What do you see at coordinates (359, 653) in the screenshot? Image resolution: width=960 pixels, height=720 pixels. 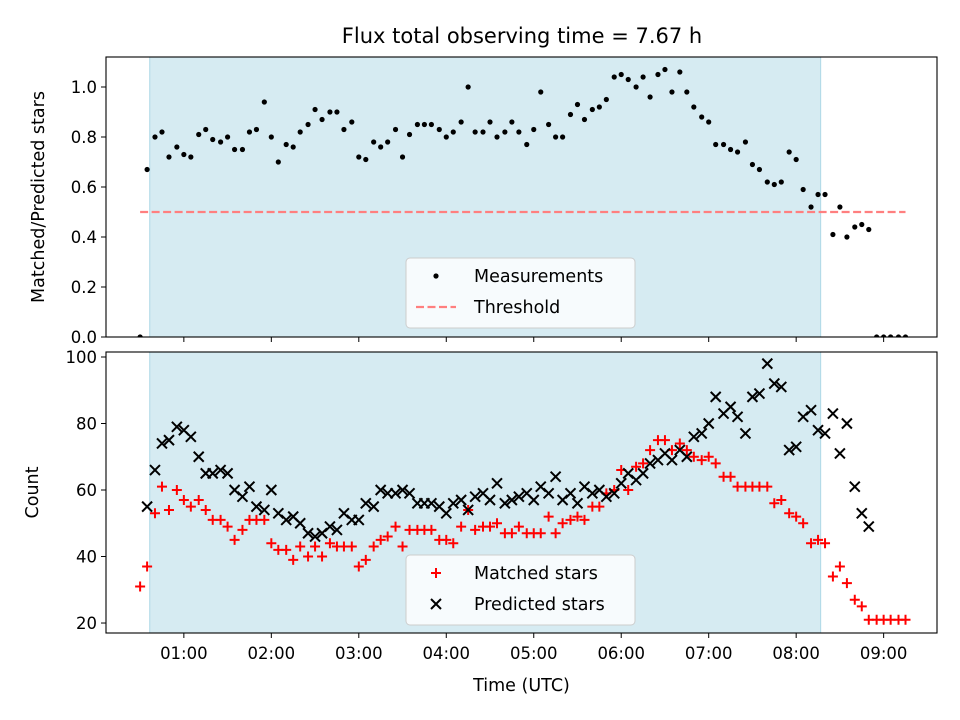 I see `x-tick-label: 03:00` at bounding box center [359, 653].